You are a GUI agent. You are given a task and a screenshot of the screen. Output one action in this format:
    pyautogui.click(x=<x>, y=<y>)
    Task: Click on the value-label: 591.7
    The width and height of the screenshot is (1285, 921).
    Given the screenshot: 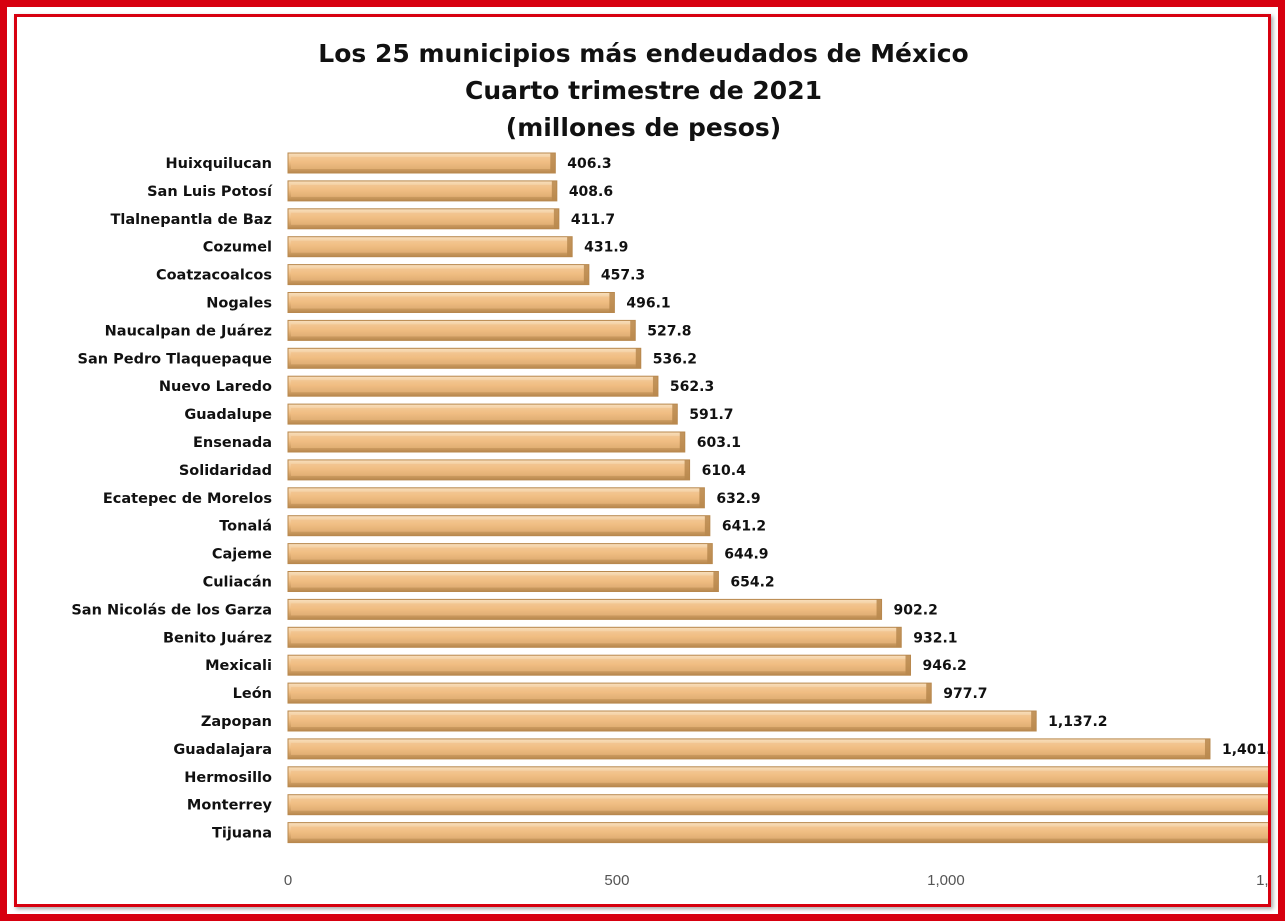 What is the action you would take?
    pyautogui.click(x=711, y=415)
    